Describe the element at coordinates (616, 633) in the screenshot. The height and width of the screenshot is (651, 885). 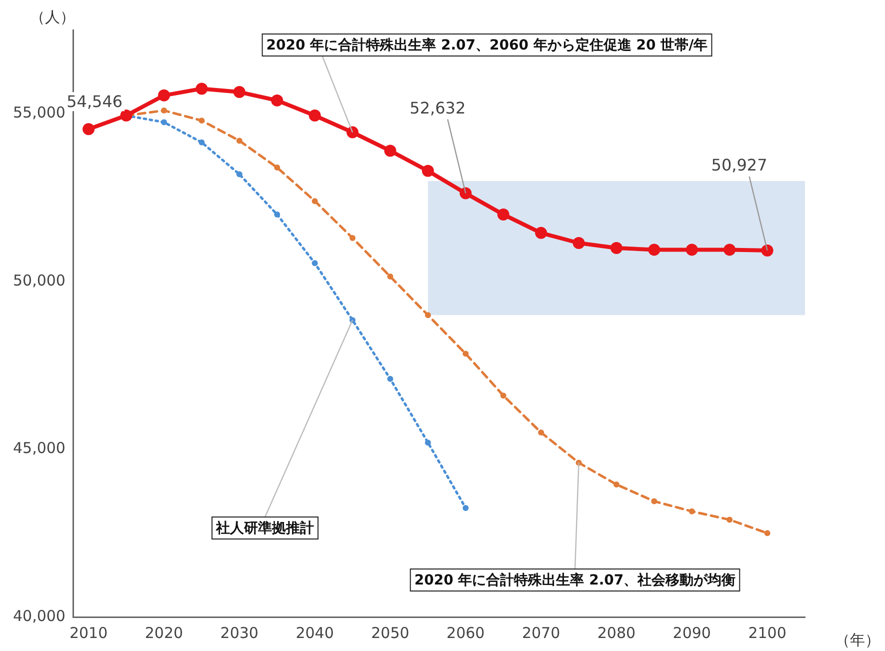
I see `x-tick-label: 2080` at that location.